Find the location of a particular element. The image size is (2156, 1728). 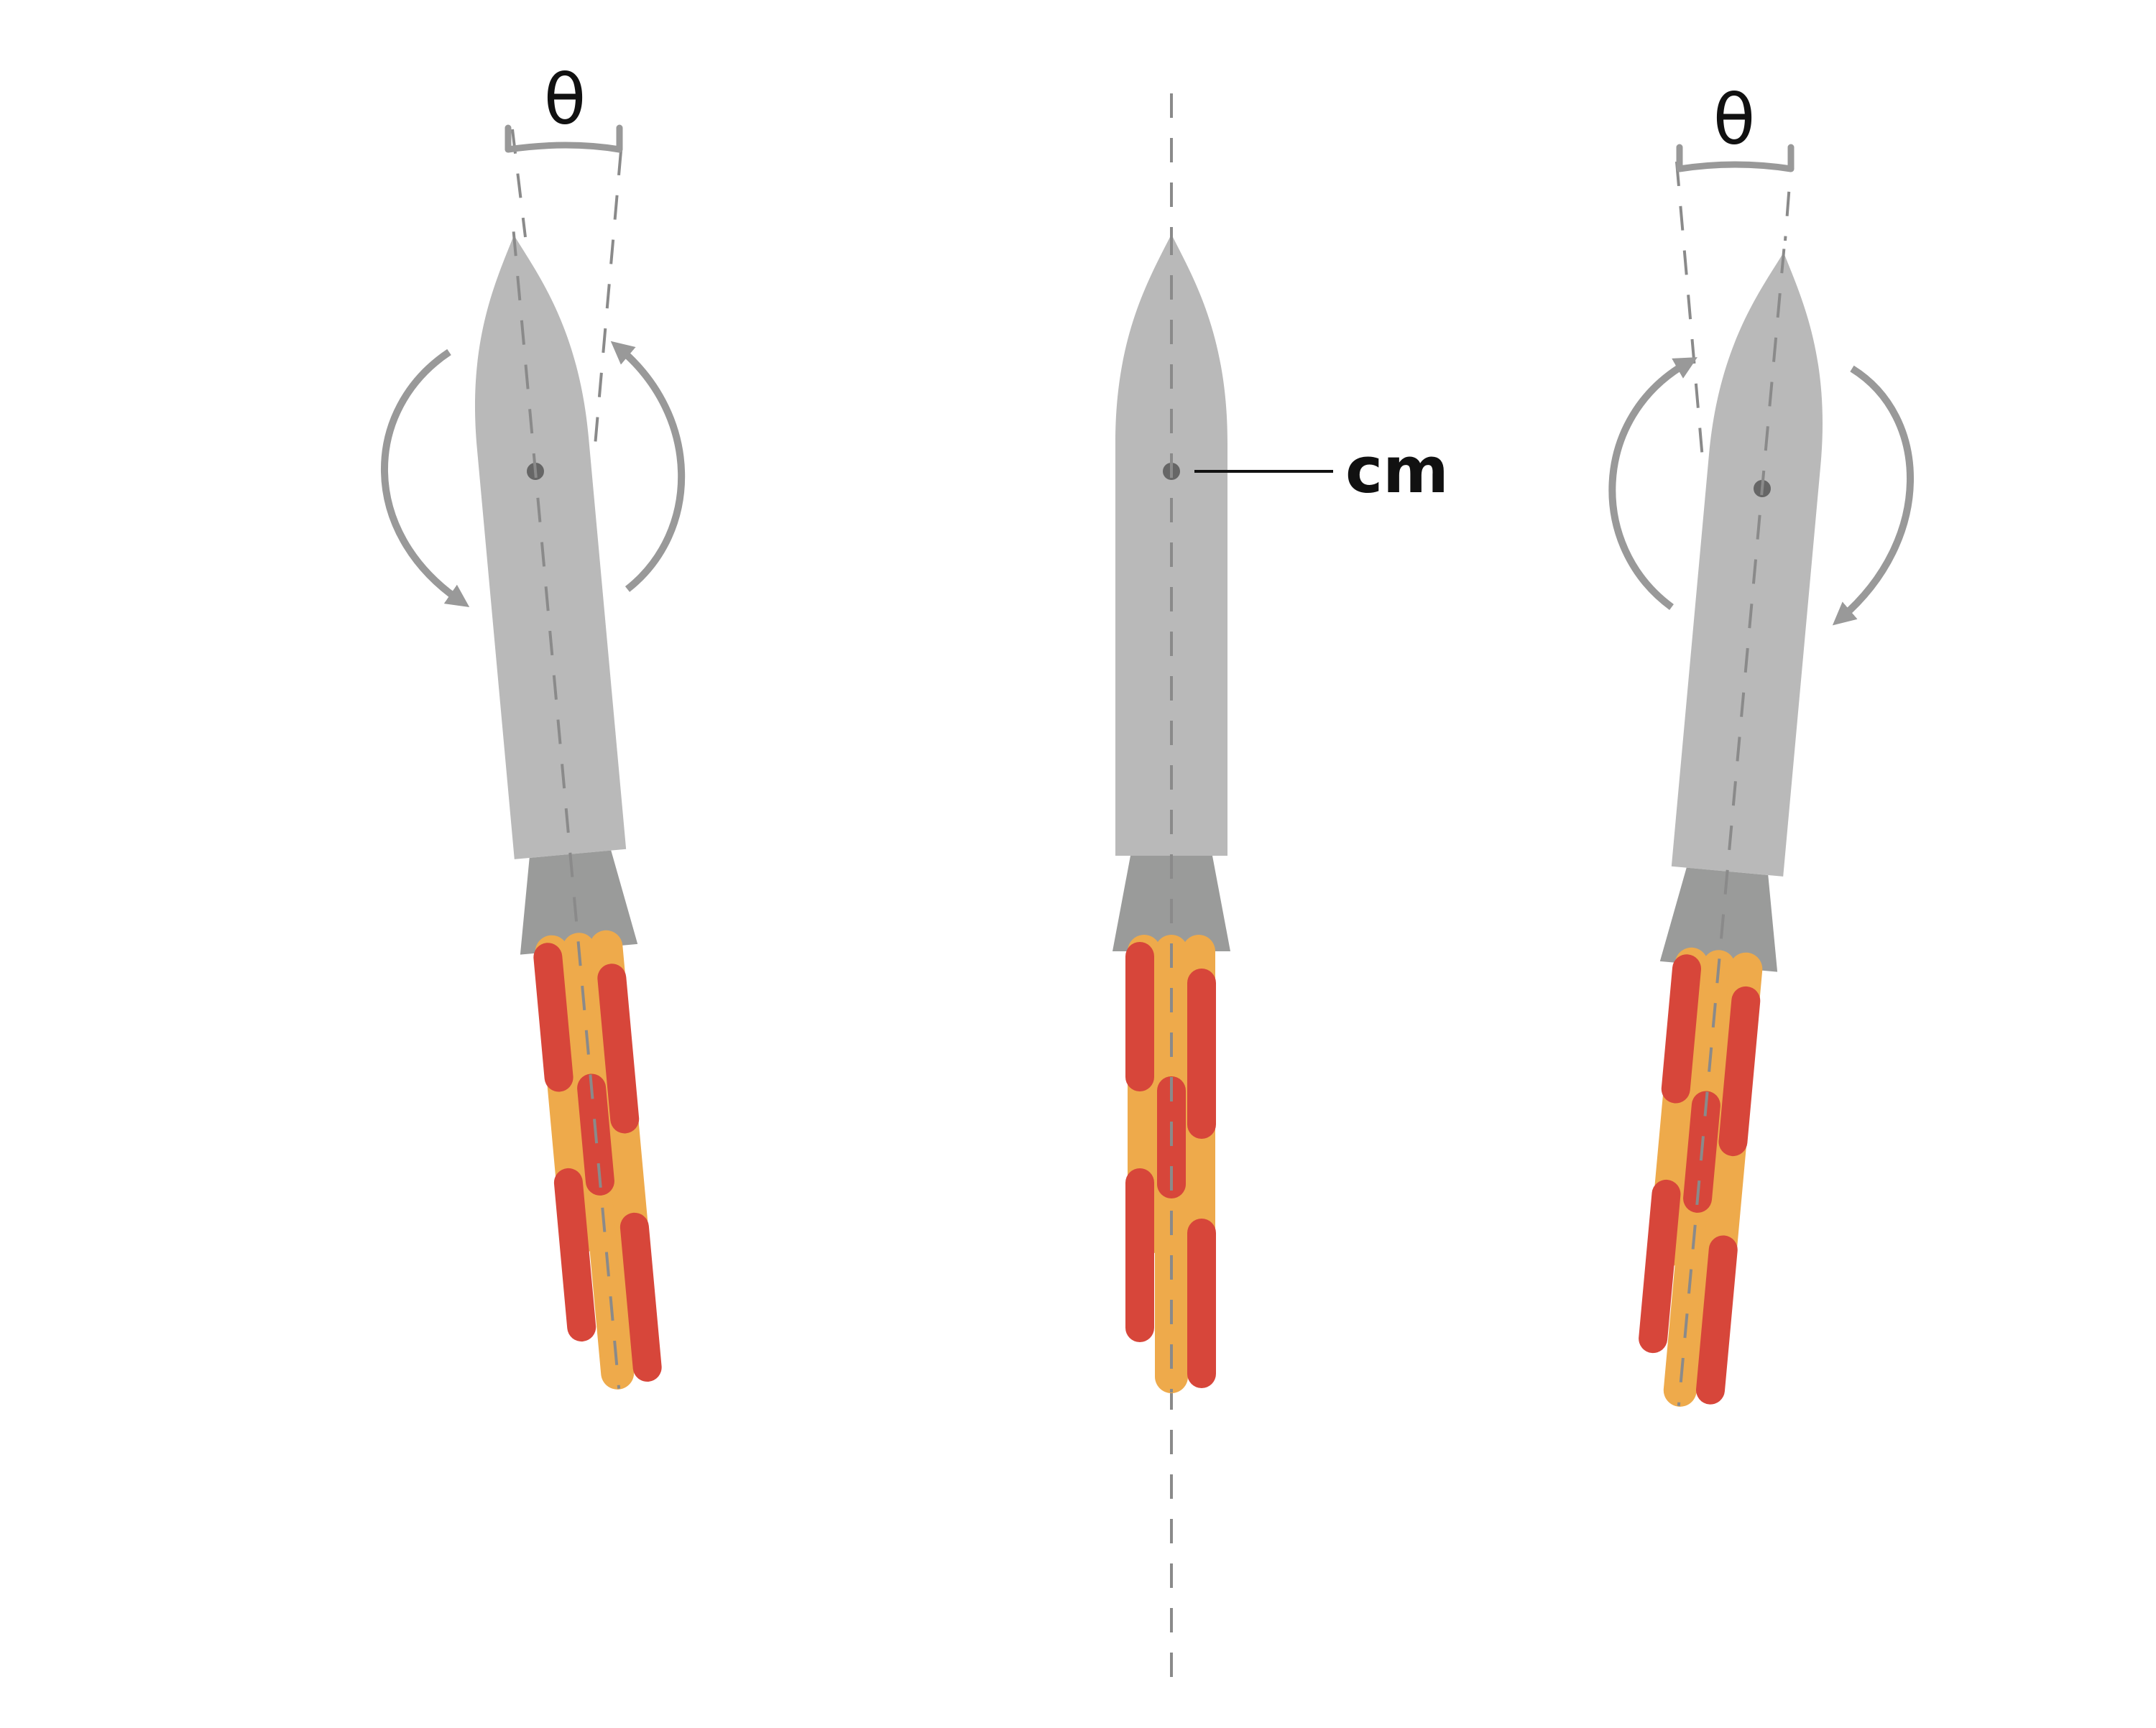

left-rotation-arrow-left is located at coordinates (425, 478).